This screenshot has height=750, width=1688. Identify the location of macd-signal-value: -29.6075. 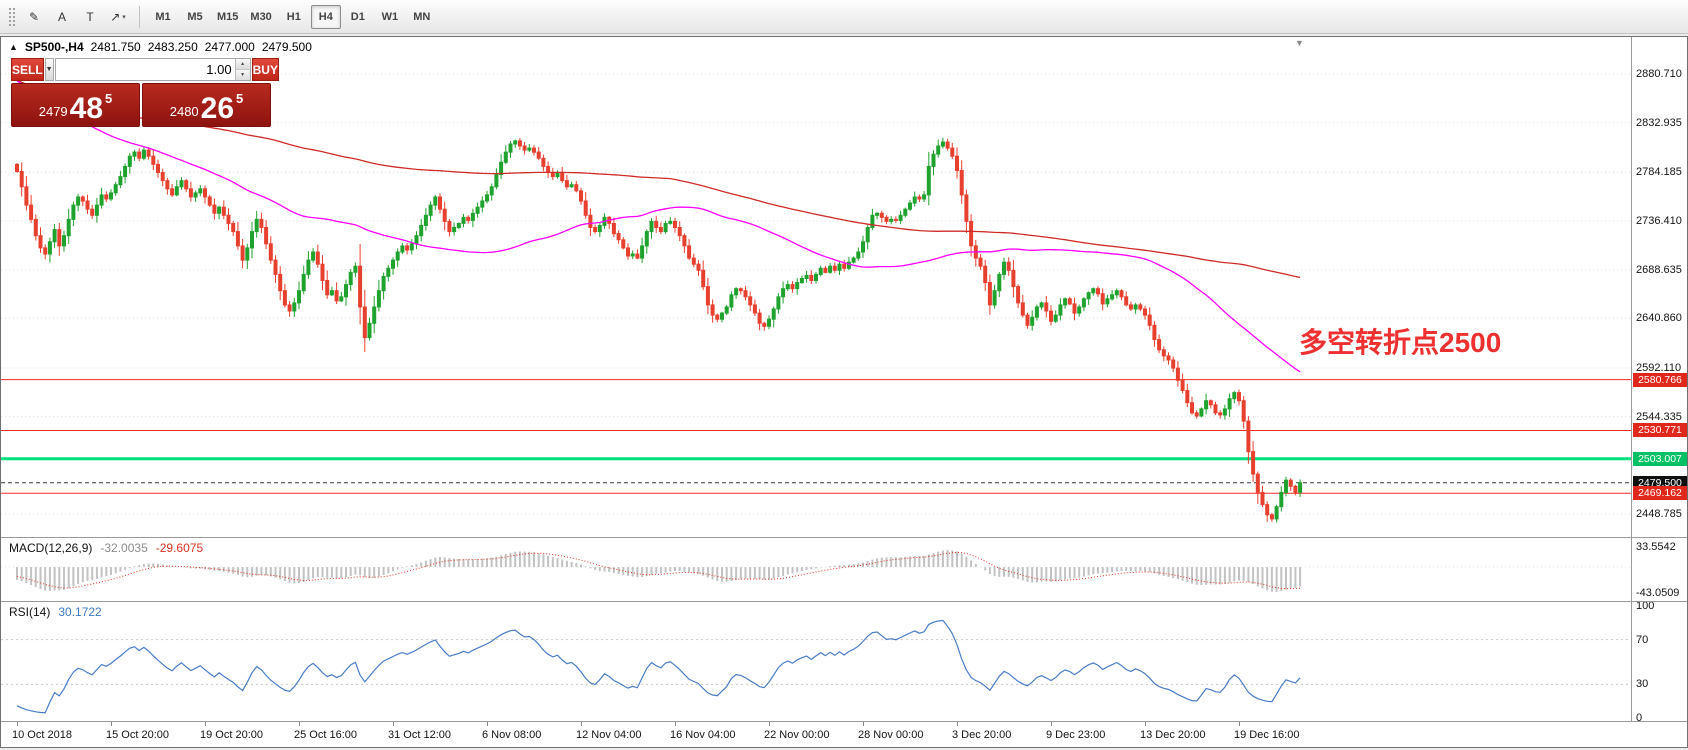
(179, 548).